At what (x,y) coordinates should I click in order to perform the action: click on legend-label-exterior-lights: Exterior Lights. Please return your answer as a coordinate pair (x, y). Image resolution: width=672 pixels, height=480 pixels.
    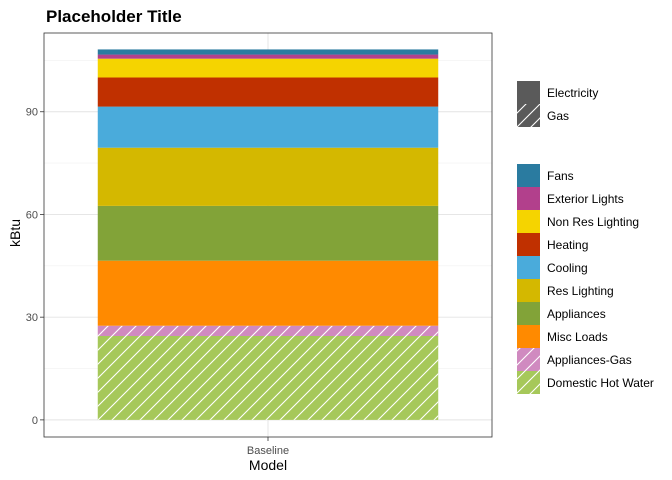
    Looking at the image, I should click on (585, 199).